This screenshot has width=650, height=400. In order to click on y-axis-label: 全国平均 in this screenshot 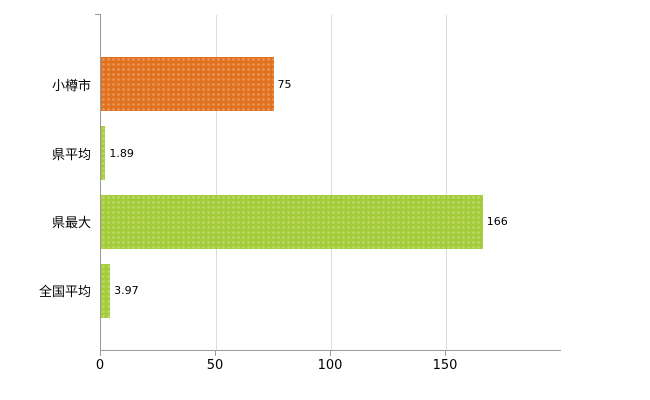, I will do `click(64, 293)`.